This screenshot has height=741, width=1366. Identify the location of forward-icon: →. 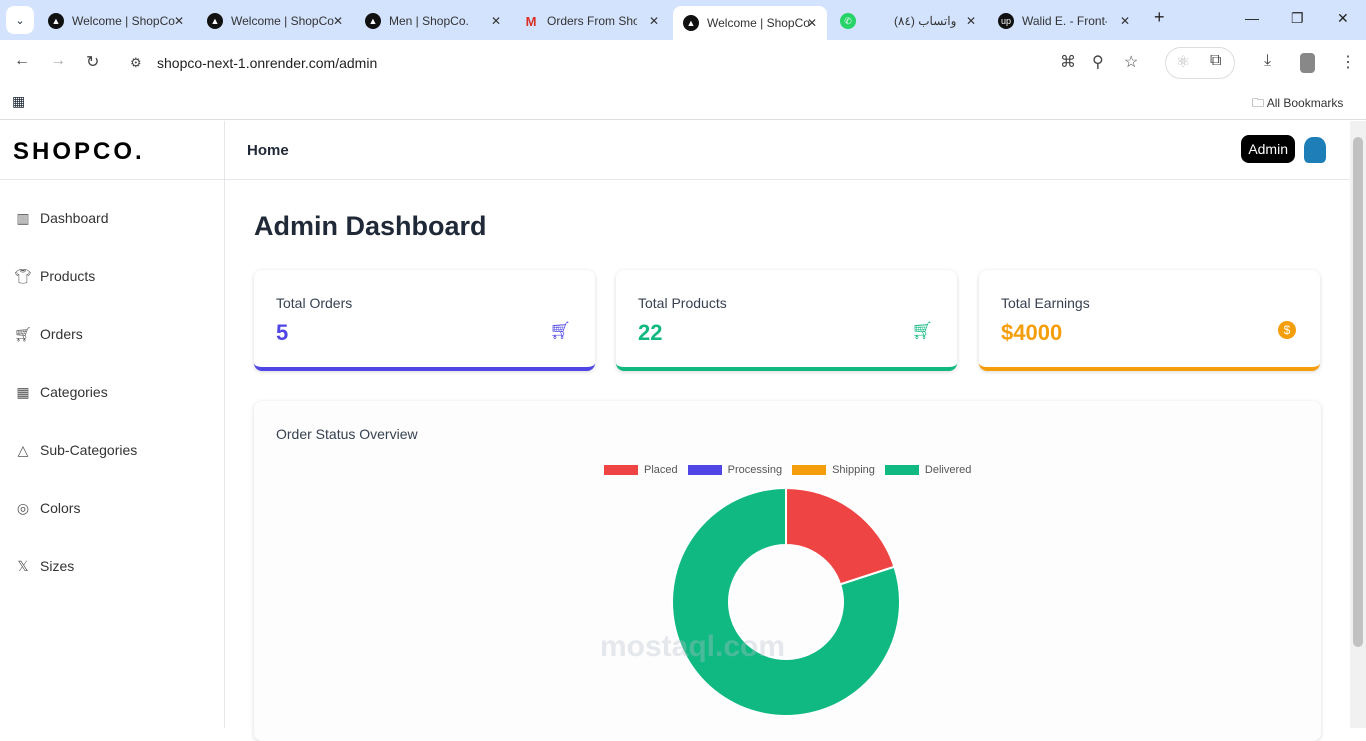
(58, 60).